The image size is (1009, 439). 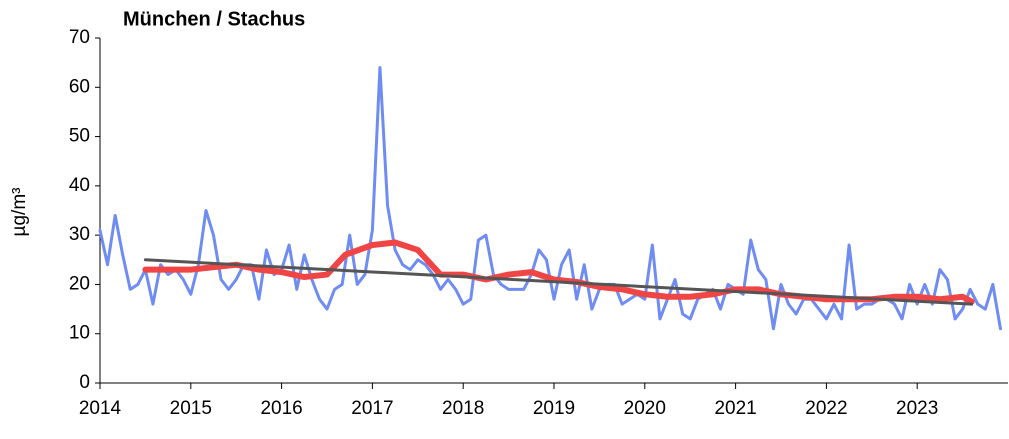 What do you see at coordinates (79, 86) in the screenshot?
I see `y-tick-label: 60` at bounding box center [79, 86].